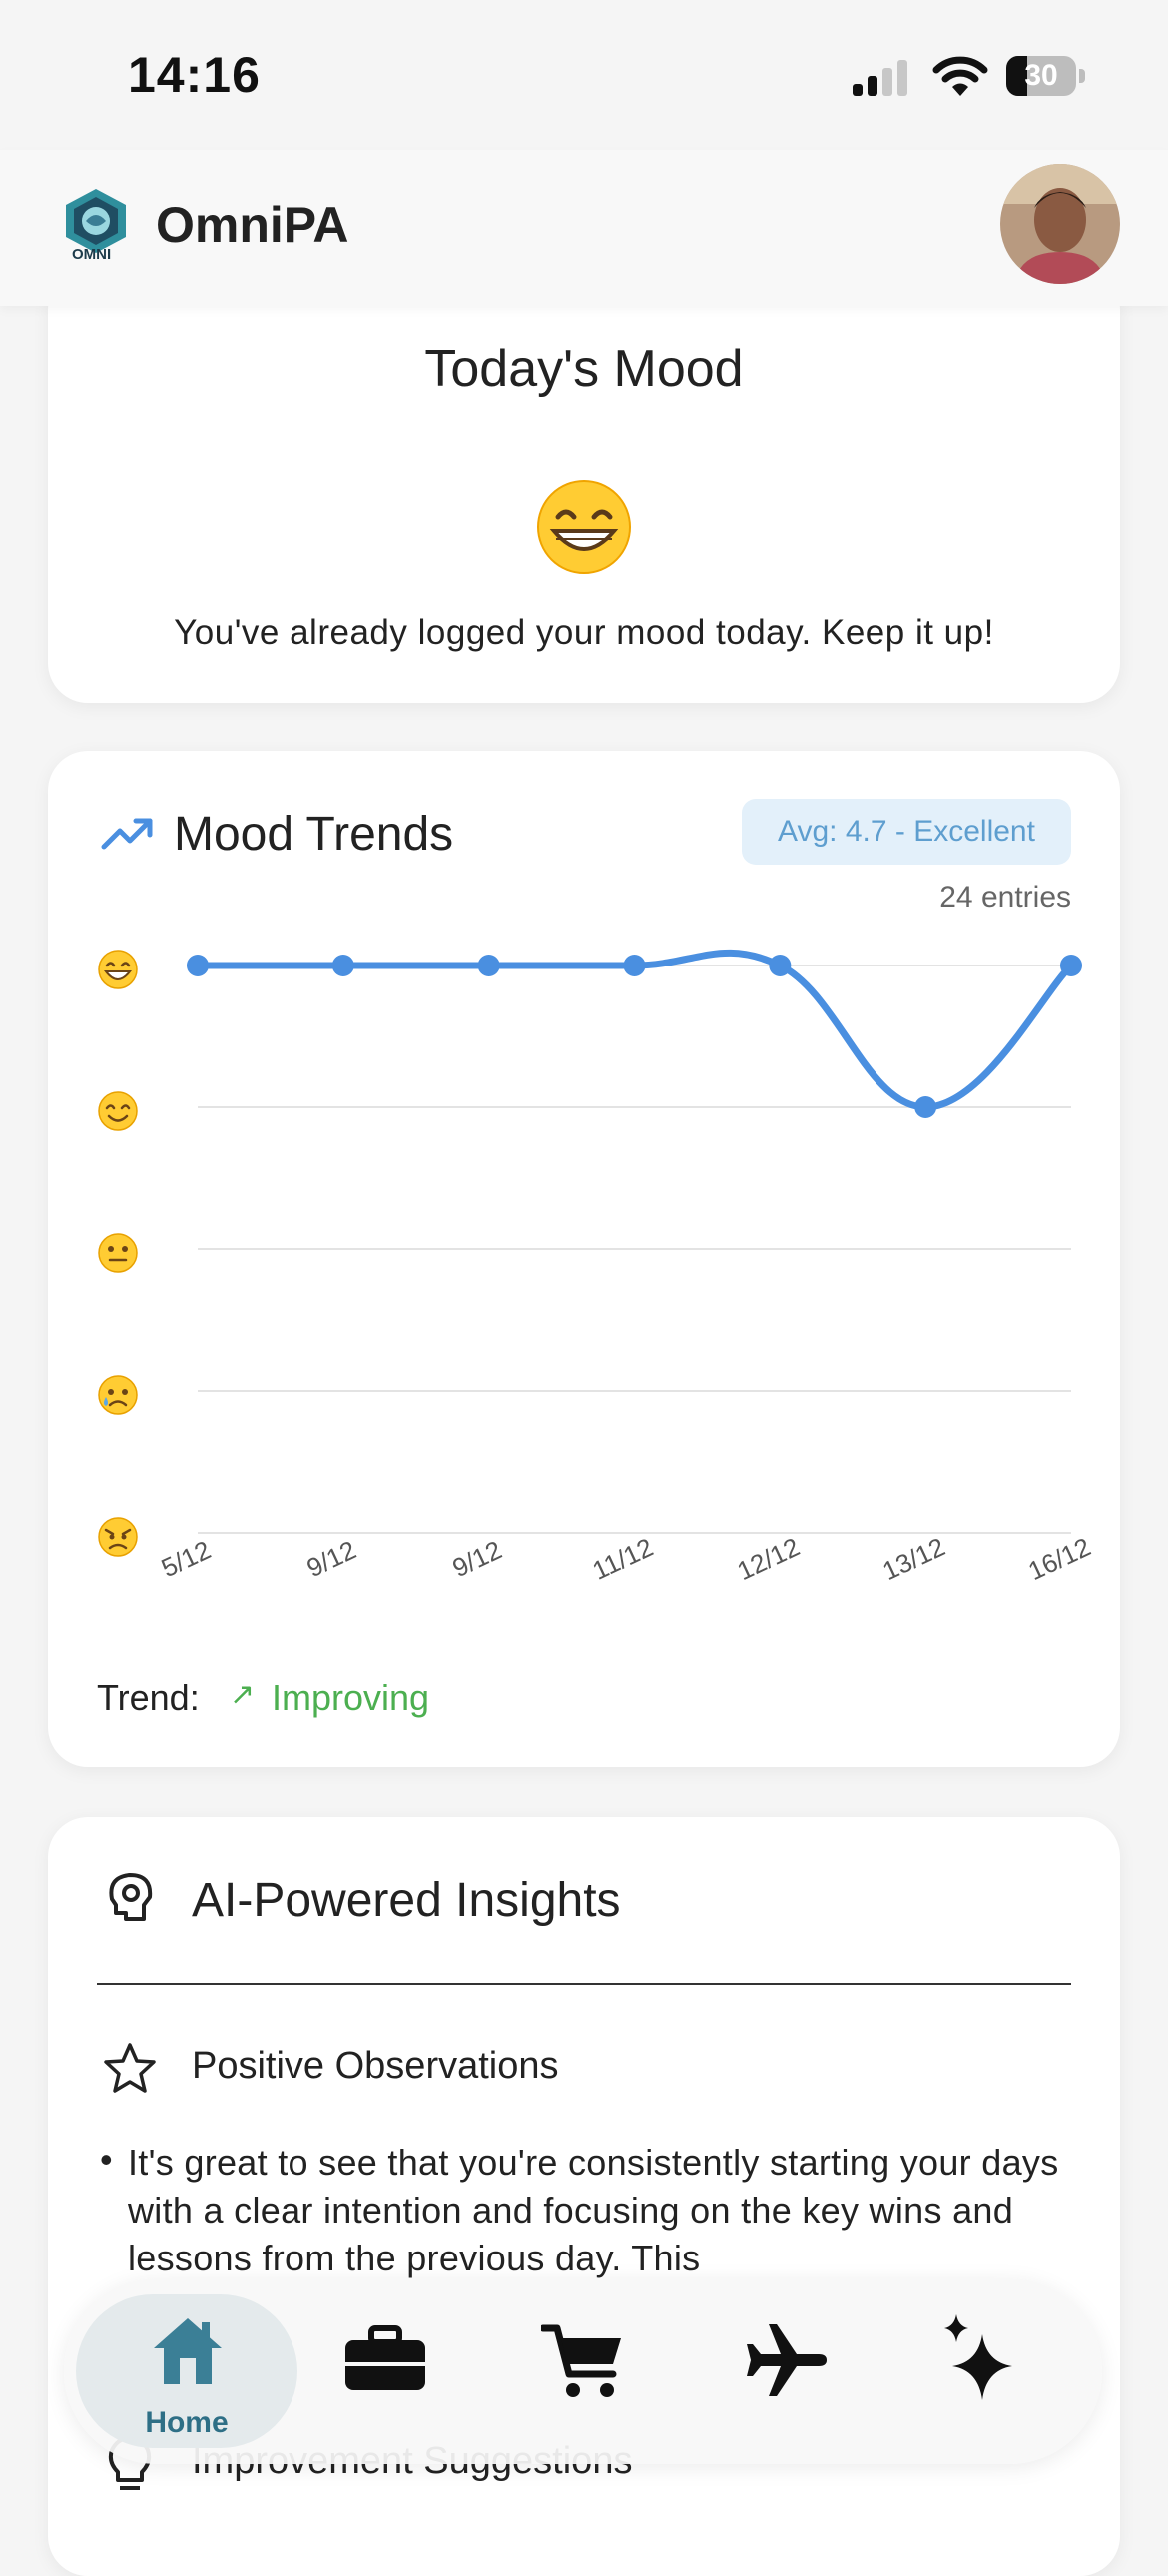  Describe the element at coordinates (252, 225) in the screenshot. I see `app-title: OmniPA` at that location.